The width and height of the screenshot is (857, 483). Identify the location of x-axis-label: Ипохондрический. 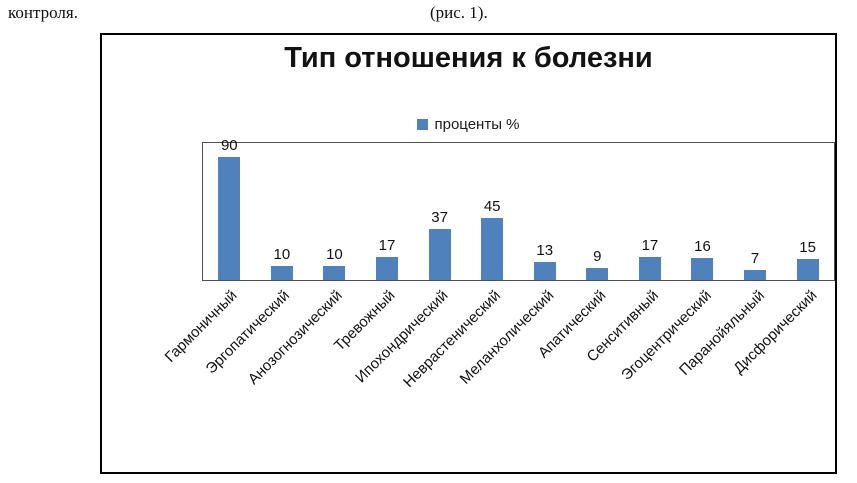
(402, 337).